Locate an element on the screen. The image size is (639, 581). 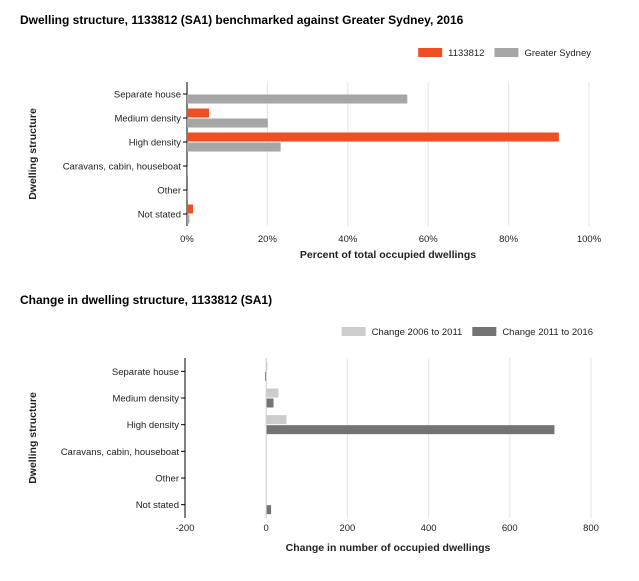
chart1-x-tick-label: 100% is located at coordinates (589, 239).